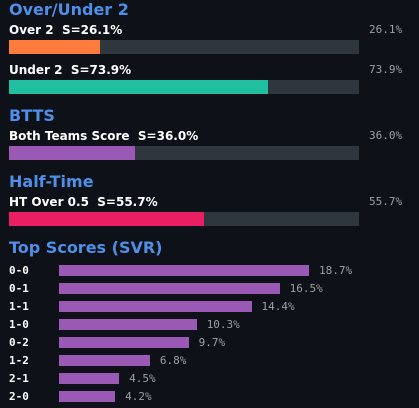 Image resolution: width=419 pixels, height=408 pixels. Describe the element at coordinates (19, 378) in the screenshot. I see `score-label: 2-1` at that location.